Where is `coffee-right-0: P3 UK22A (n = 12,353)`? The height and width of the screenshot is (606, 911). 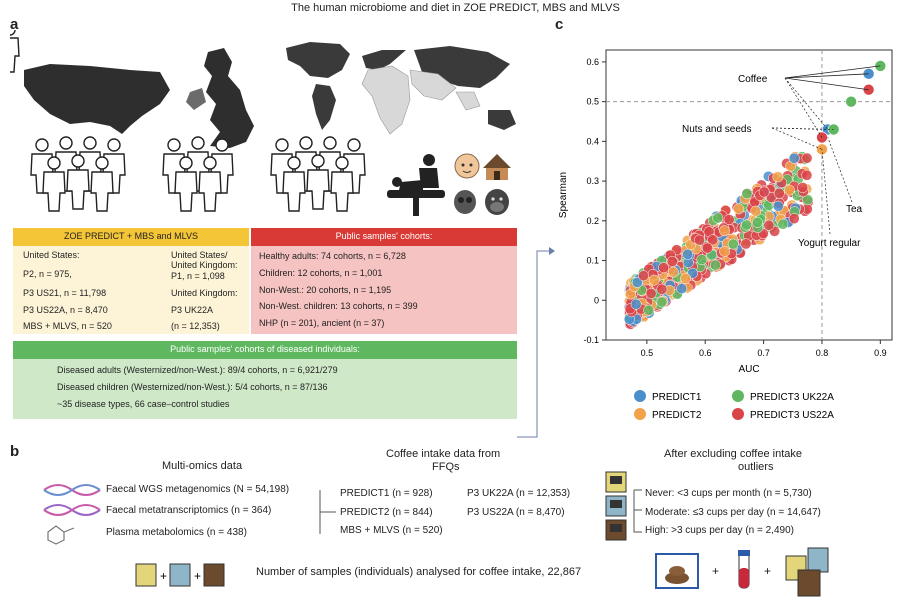
coffee-right-0: P3 UK22A (n = 12,353) is located at coordinates (519, 493).